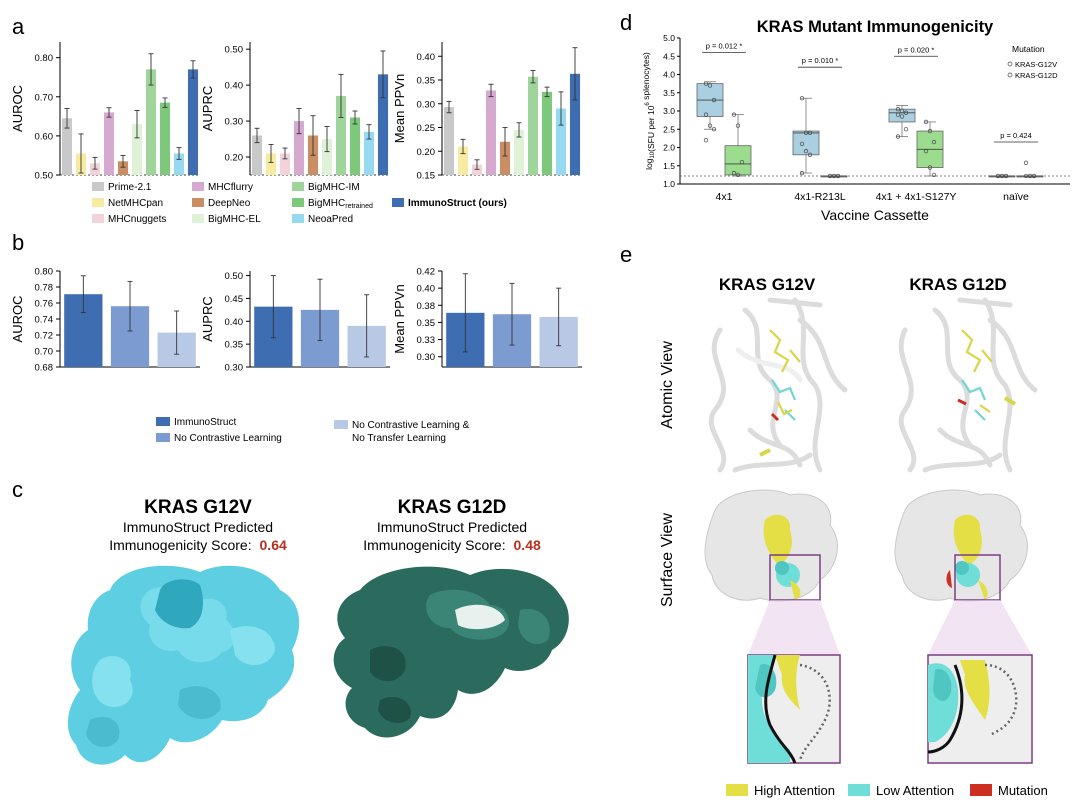 The height and width of the screenshot is (807, 1080). Describe the element at coordinates (667, 560) in the screenshot. I see `e-row-label-surface: Surface View` at that location.